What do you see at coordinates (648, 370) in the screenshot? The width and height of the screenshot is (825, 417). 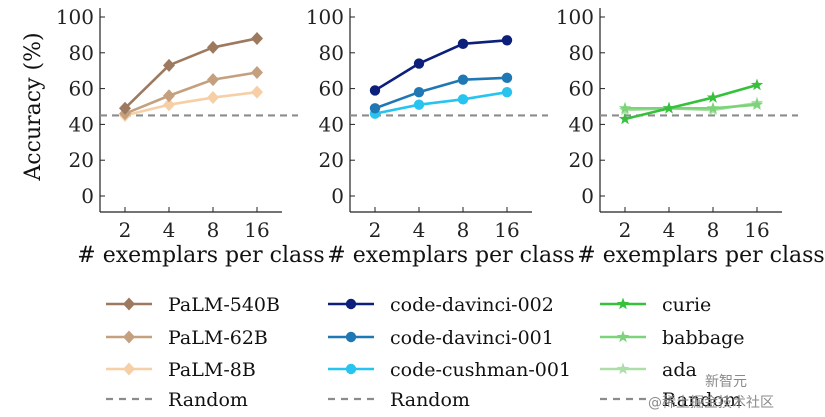 I see `legend-entry-ada: ada` at bounding box center [648, 370].